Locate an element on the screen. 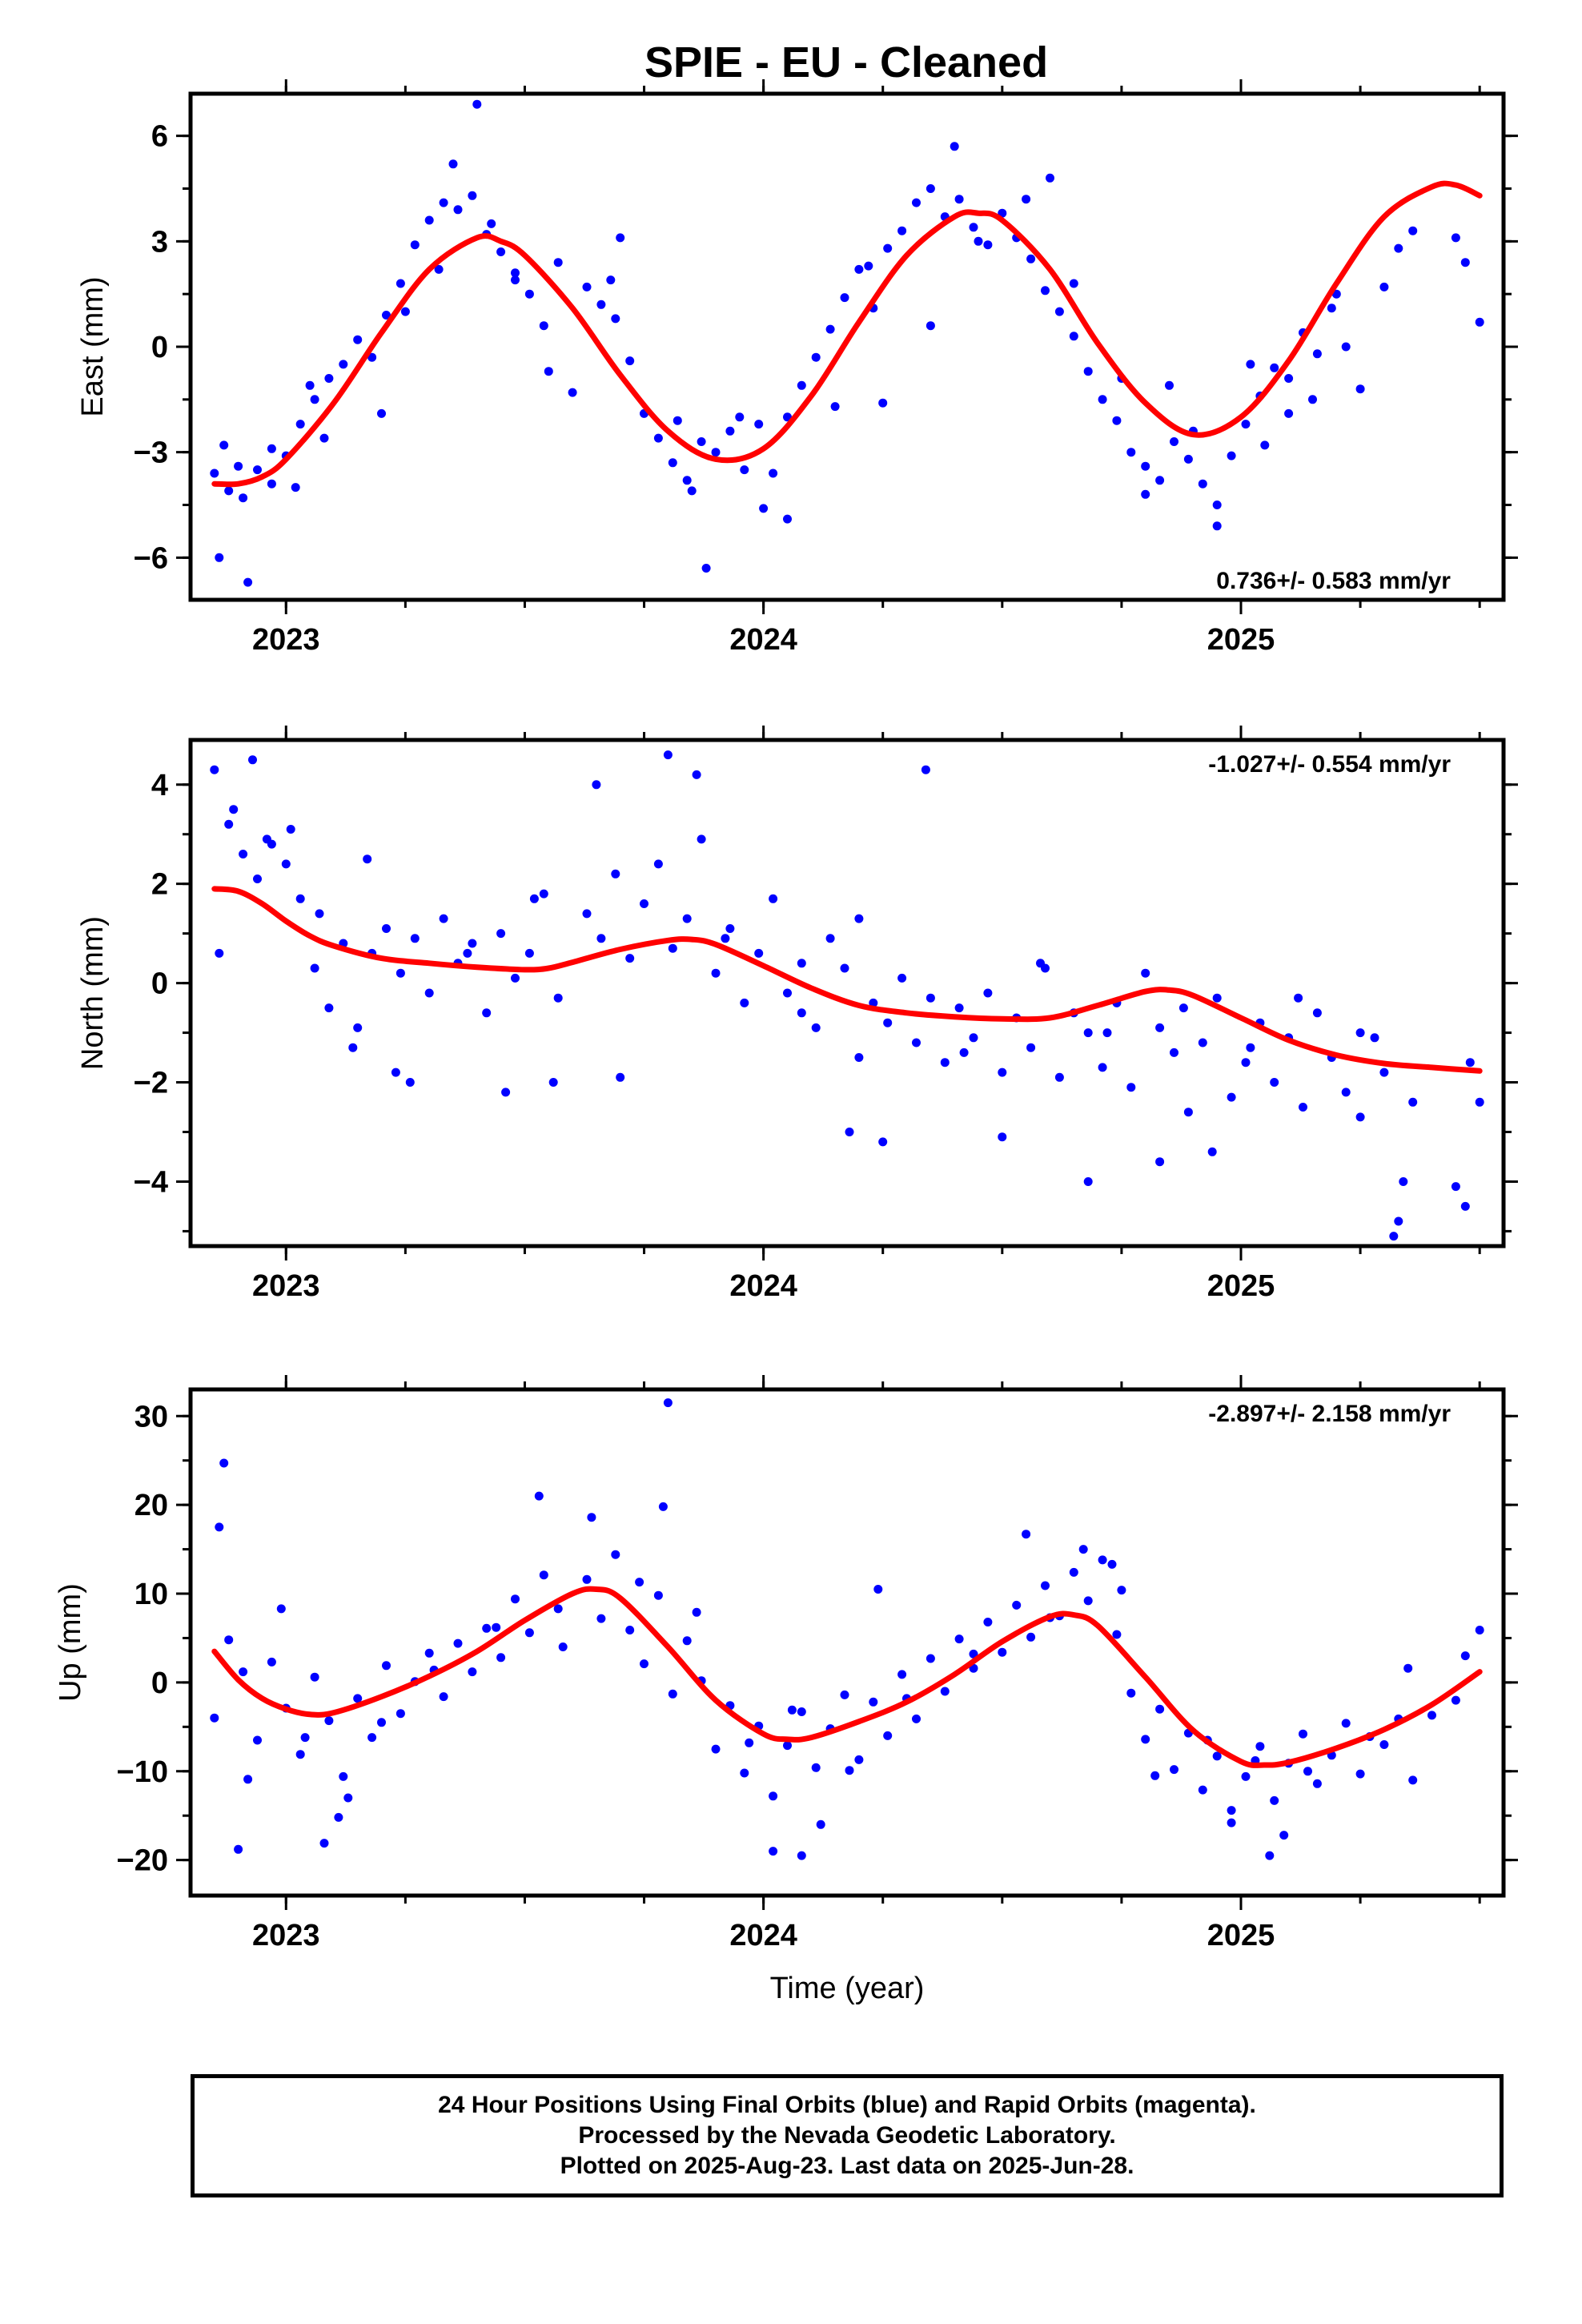  y-tick-label: −4 is located at coordinates (151, 1182).